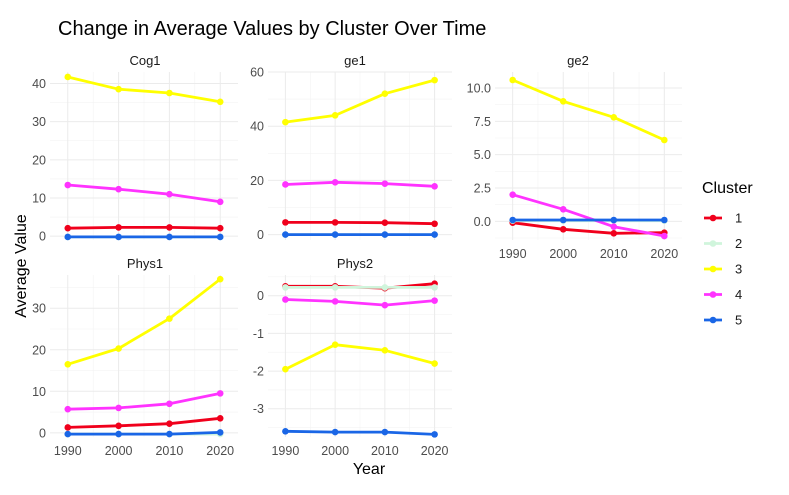  Describe the element at coordinates (39, 160) in the screenshot. I see `y-tick-label: 20` at that location.